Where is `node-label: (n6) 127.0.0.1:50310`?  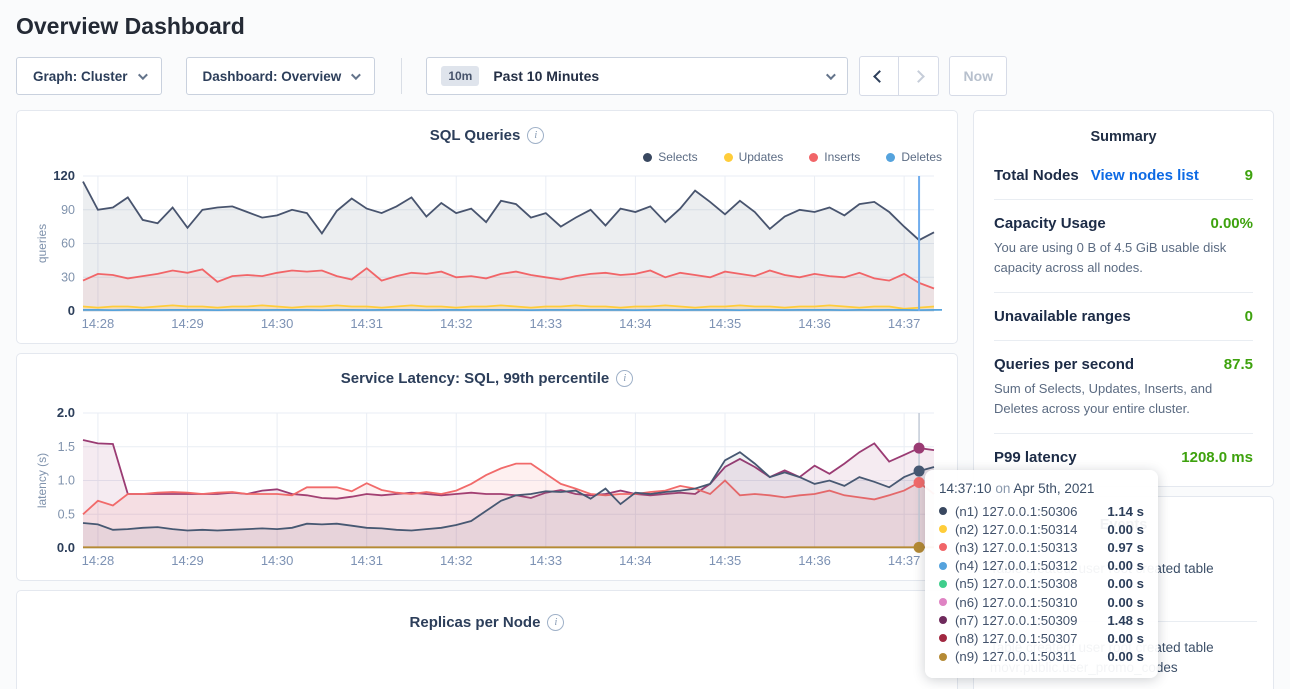 node-label: (n6) 127.0.0.1:50310 is located at coordinates (1016, 602).